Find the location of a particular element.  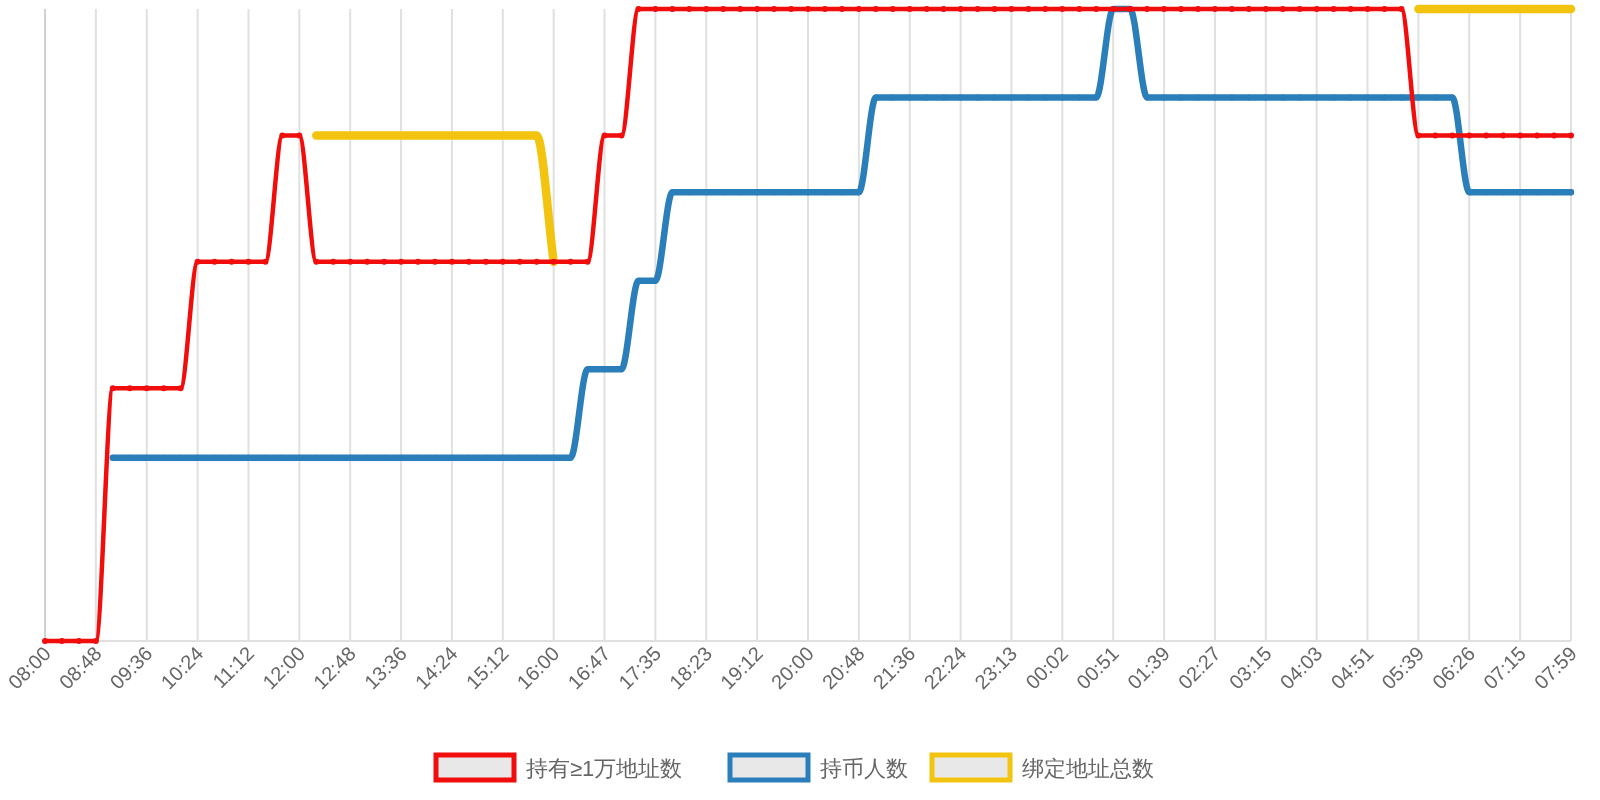

legend-label: 持有≥1万地址数 is located at coordinates (604, 768).